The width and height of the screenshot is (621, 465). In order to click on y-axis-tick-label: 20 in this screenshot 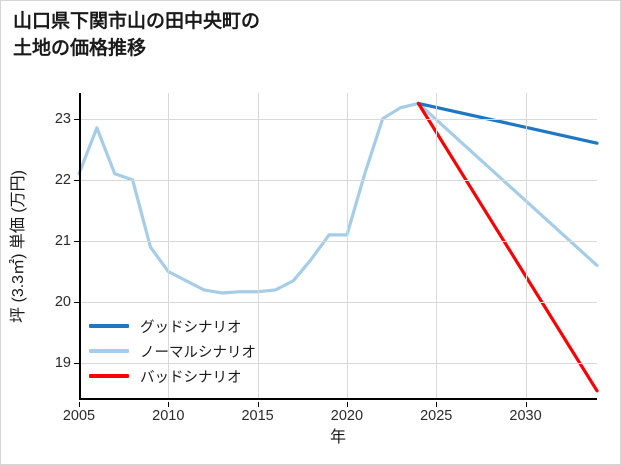, I will do `click(62, 302)`.